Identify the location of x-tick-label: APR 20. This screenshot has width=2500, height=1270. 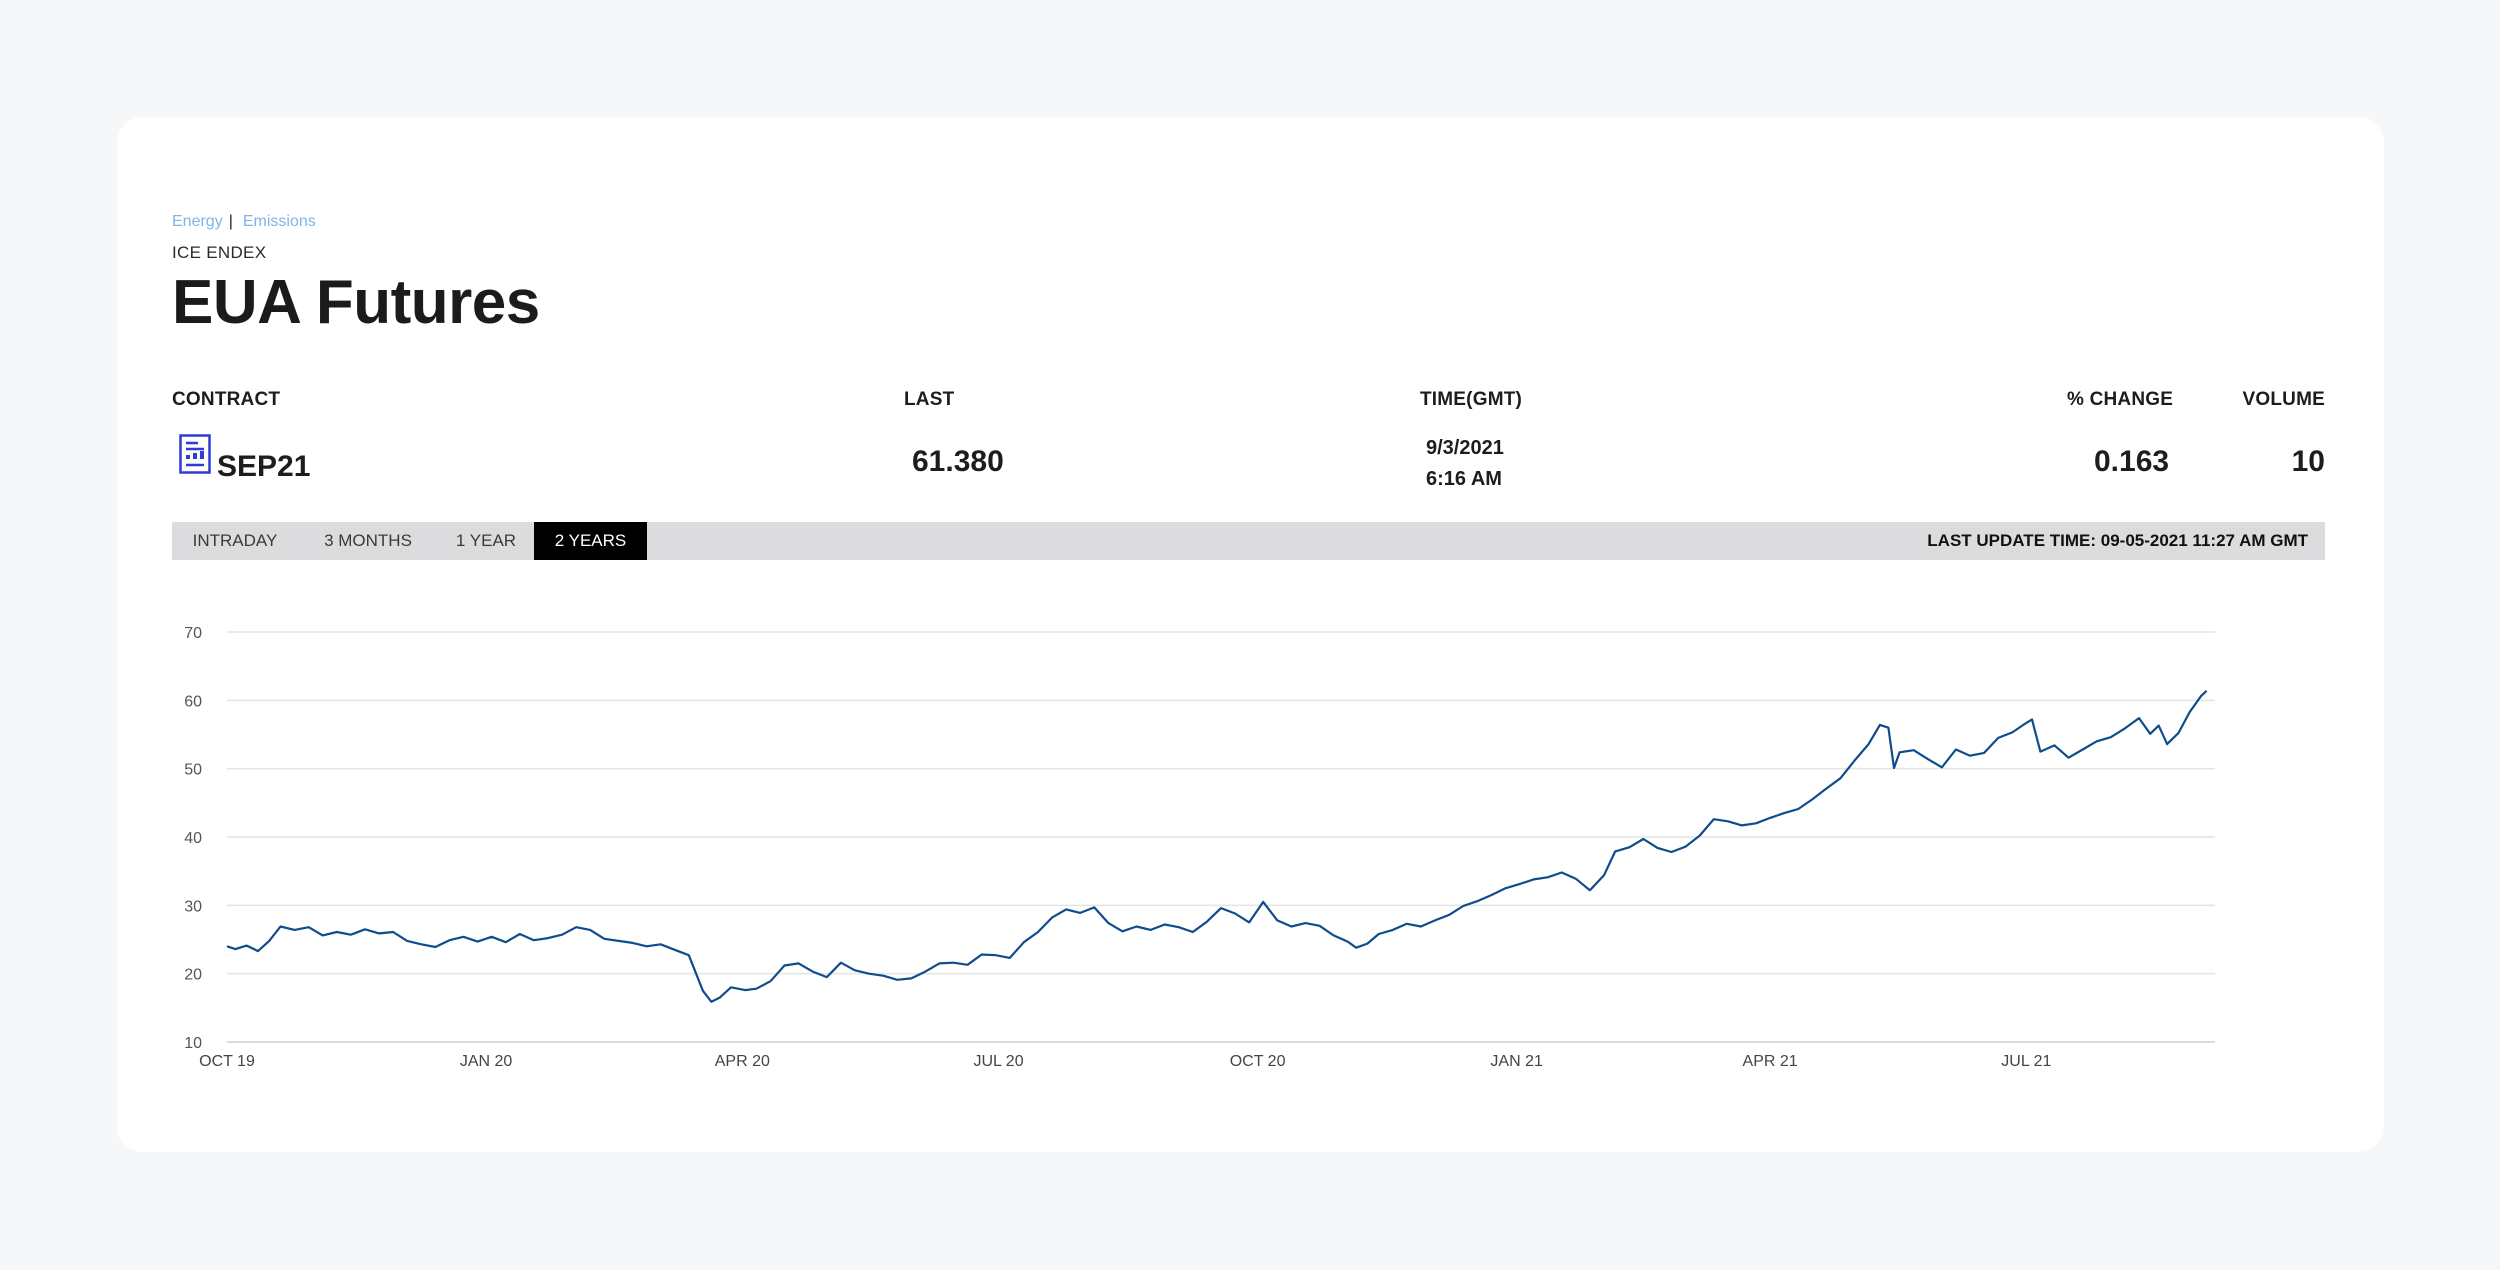
(742, 1061).